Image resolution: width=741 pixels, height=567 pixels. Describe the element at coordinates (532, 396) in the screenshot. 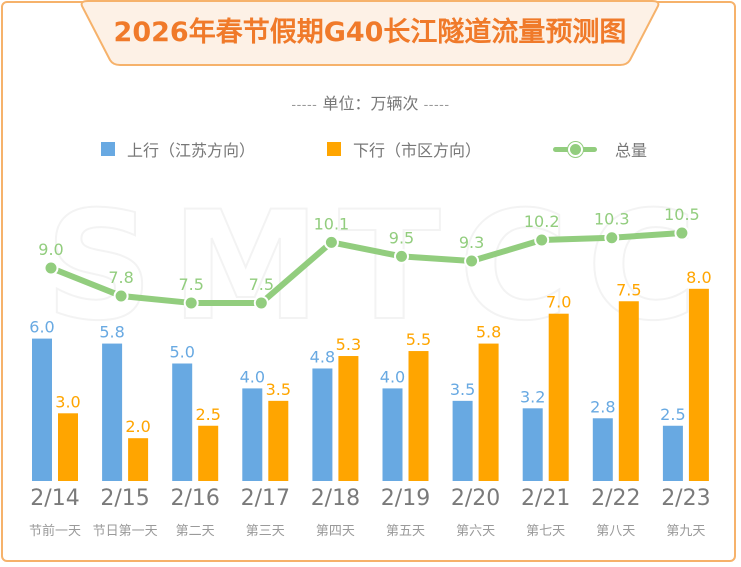

I see `data-label-up: 3.2` at that location.